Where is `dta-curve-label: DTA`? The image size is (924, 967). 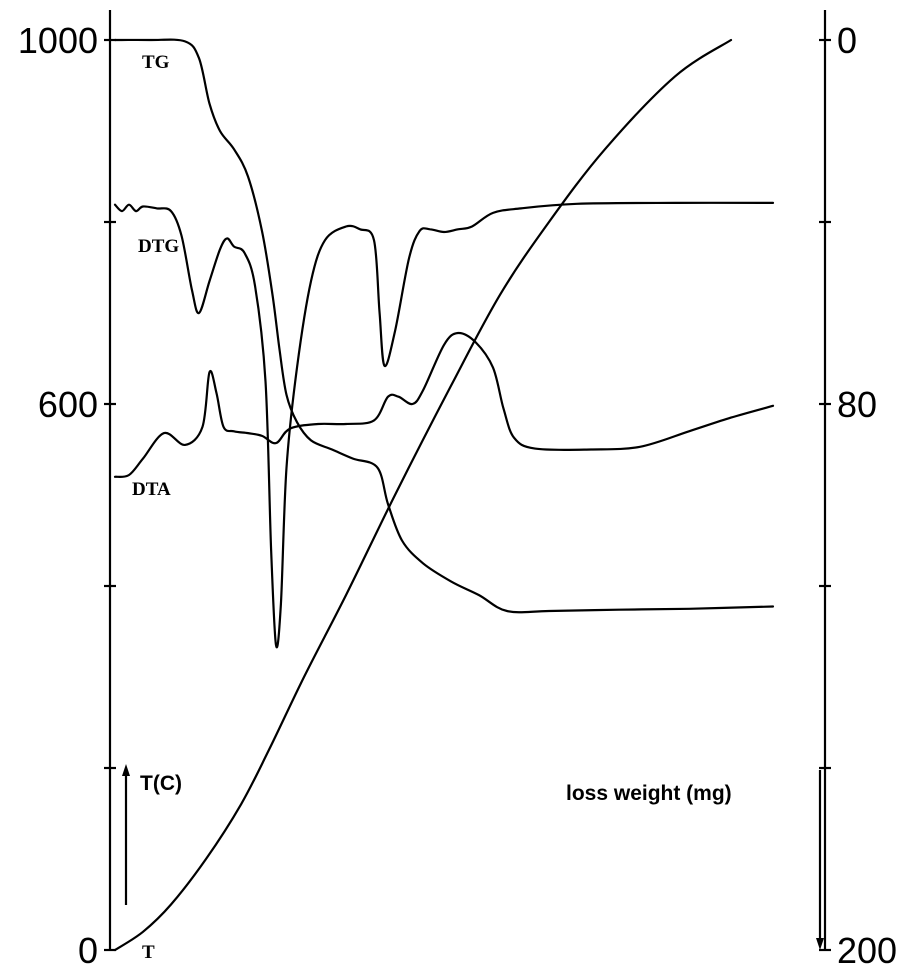
dta-curve-label: DTA is located at coordinates (151, 489).